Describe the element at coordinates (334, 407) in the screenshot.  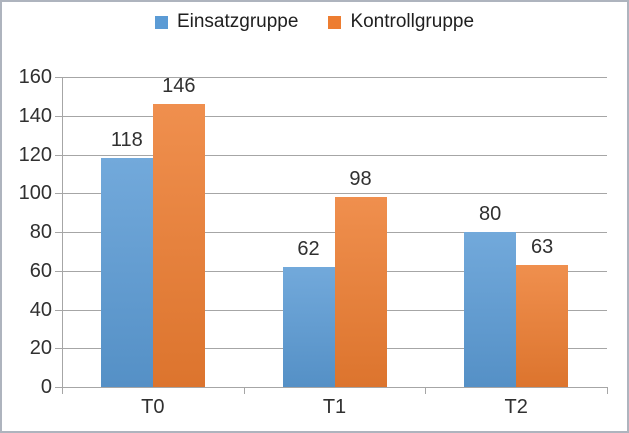
I see `x-axis-label: T1` at that location.